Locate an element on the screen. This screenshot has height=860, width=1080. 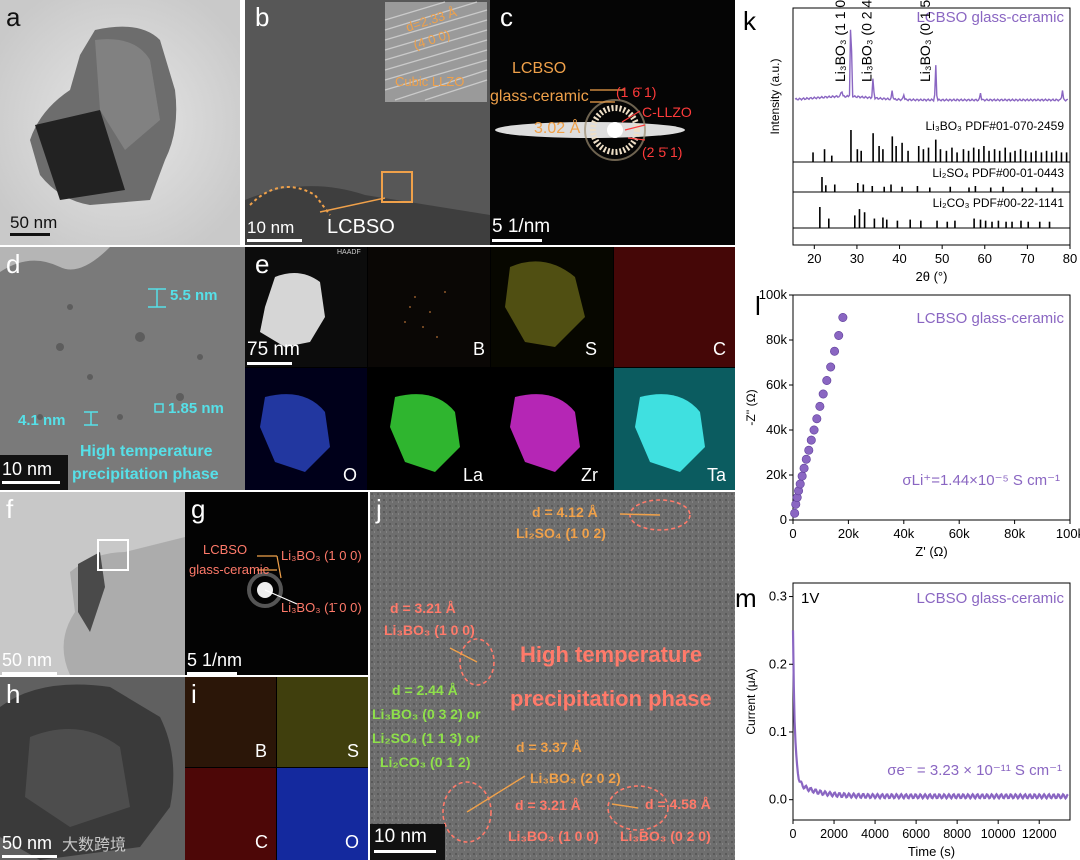
panel-c-scalebar: 5 1/nm is located at coordinates (521, 229).